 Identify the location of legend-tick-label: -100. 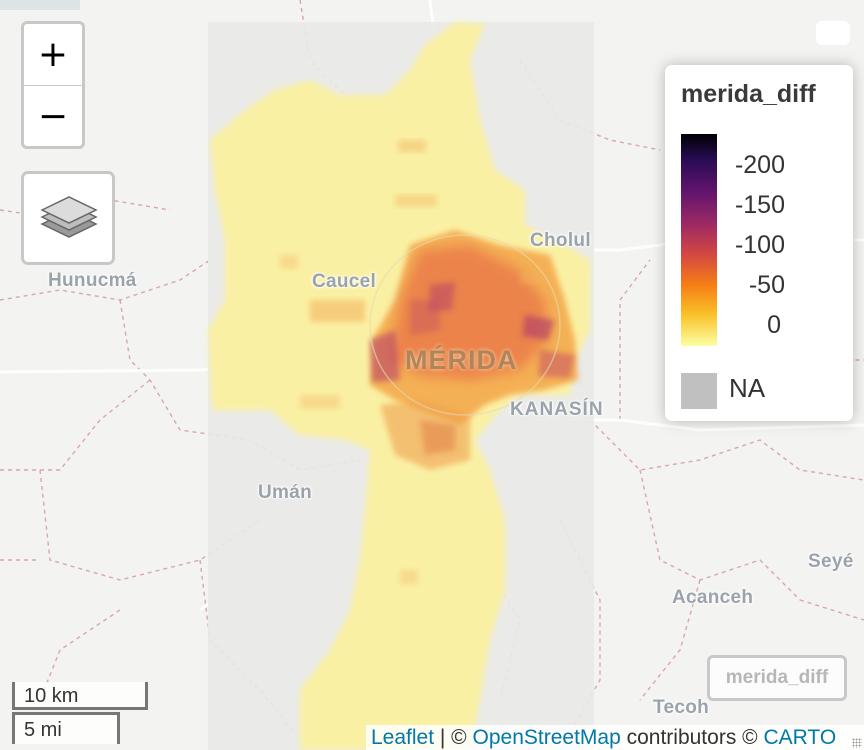
(759, 245).